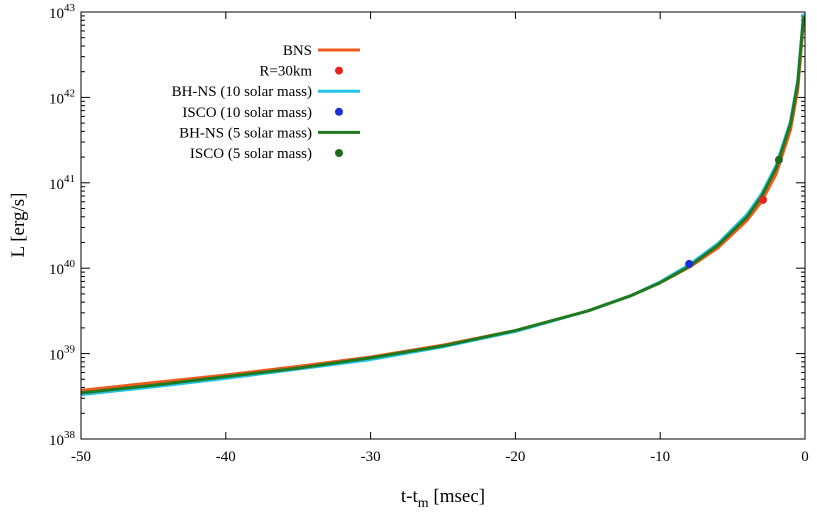 The height and width of the screenshot is (517, 817). I want to click on data-point-isco-5-solar-mass-, so click(778, 159).